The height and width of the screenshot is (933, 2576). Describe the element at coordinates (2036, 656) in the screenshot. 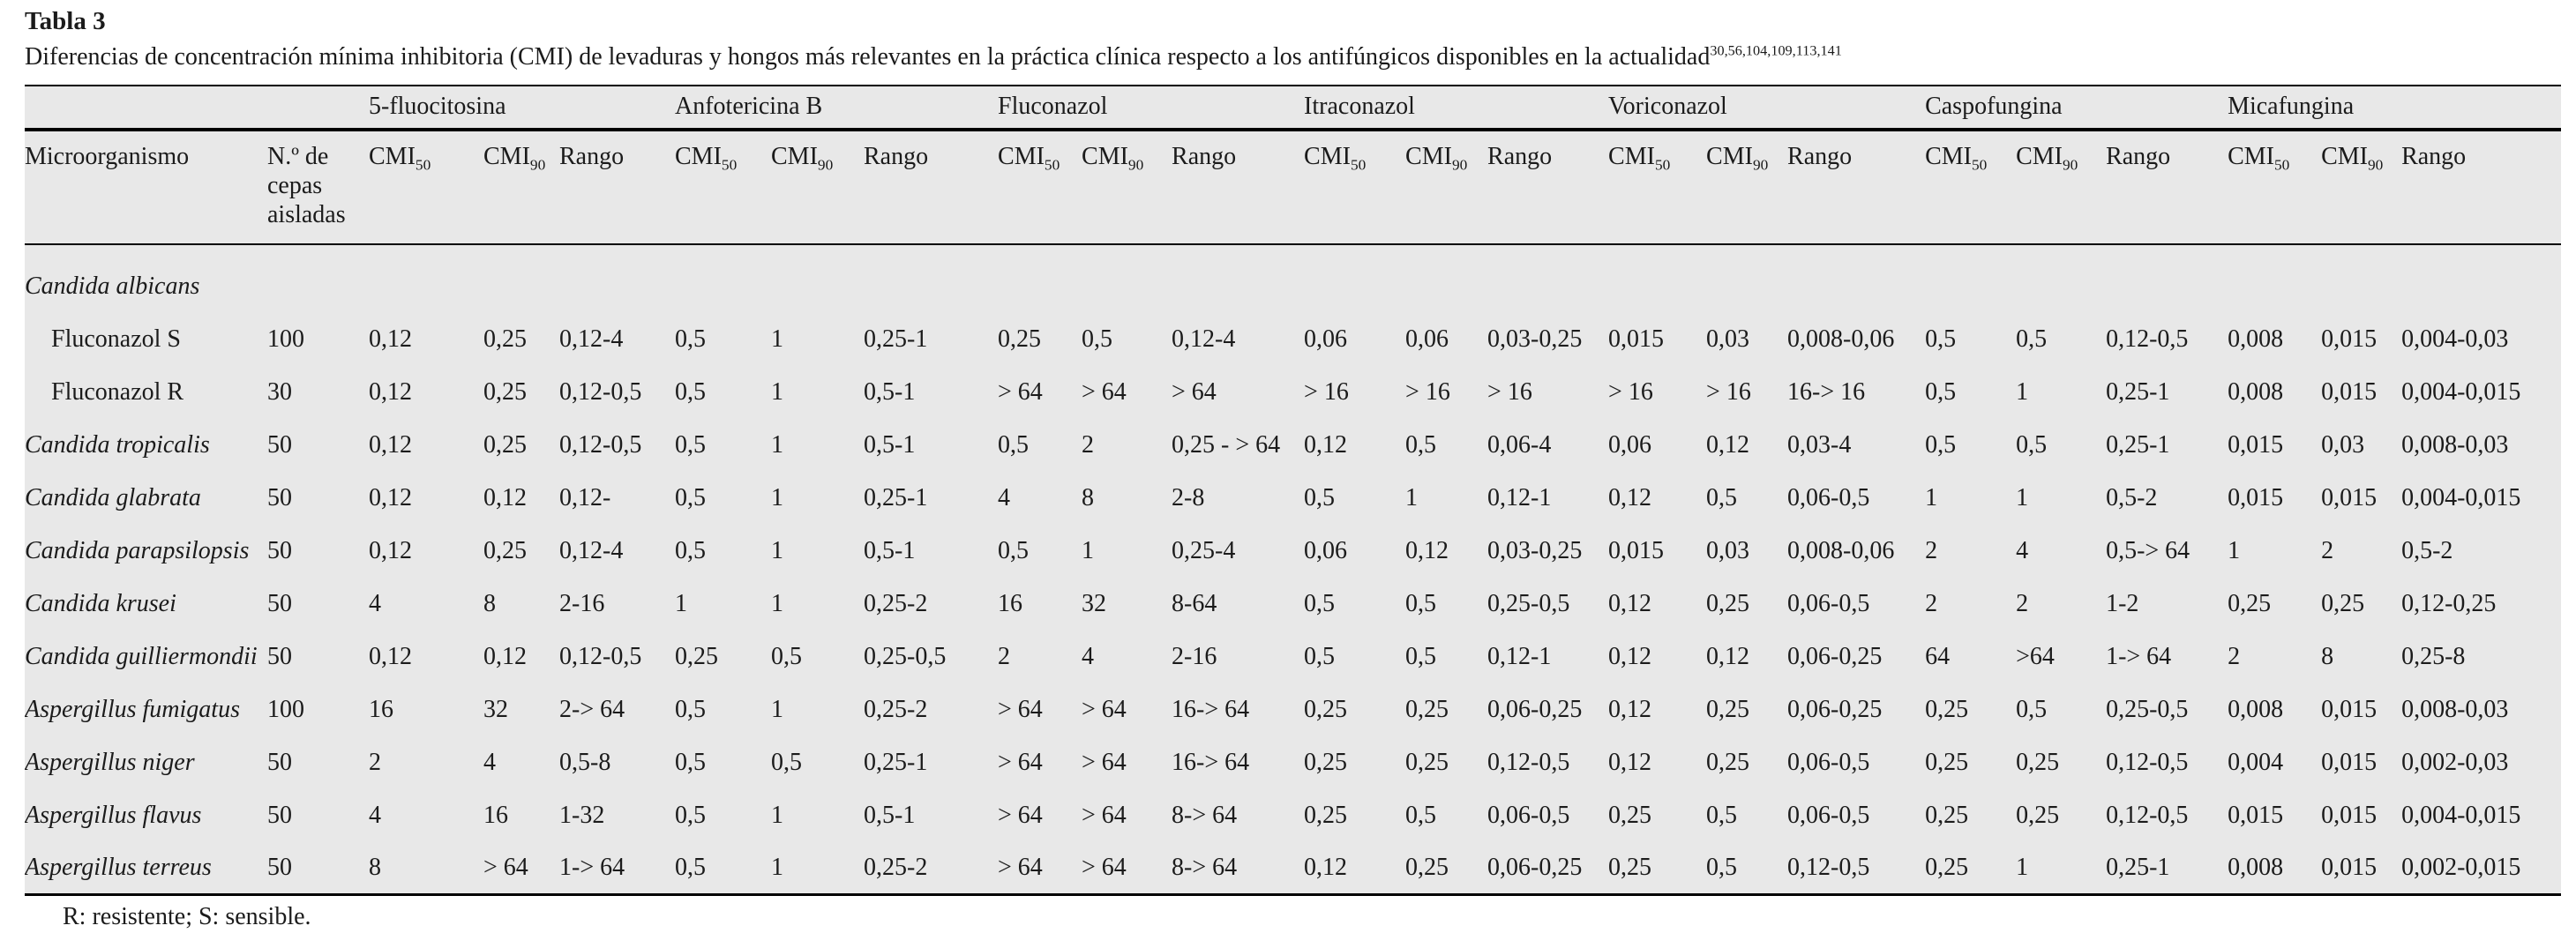

I see `cell-value: >64` at that location.